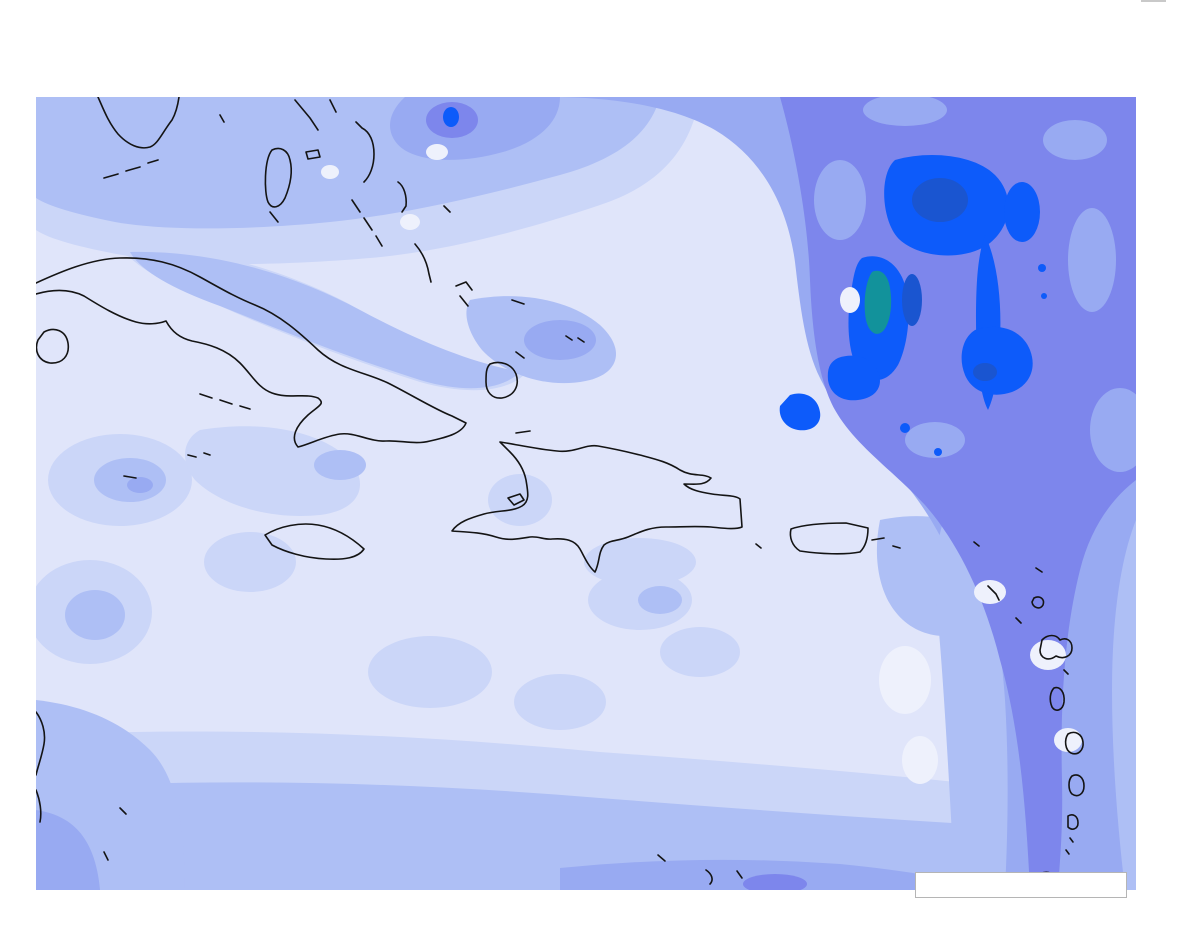 Image resolution: width=1200 pixels, height=927 pixels. I want to click on legend-frame, so click(1153, 1).